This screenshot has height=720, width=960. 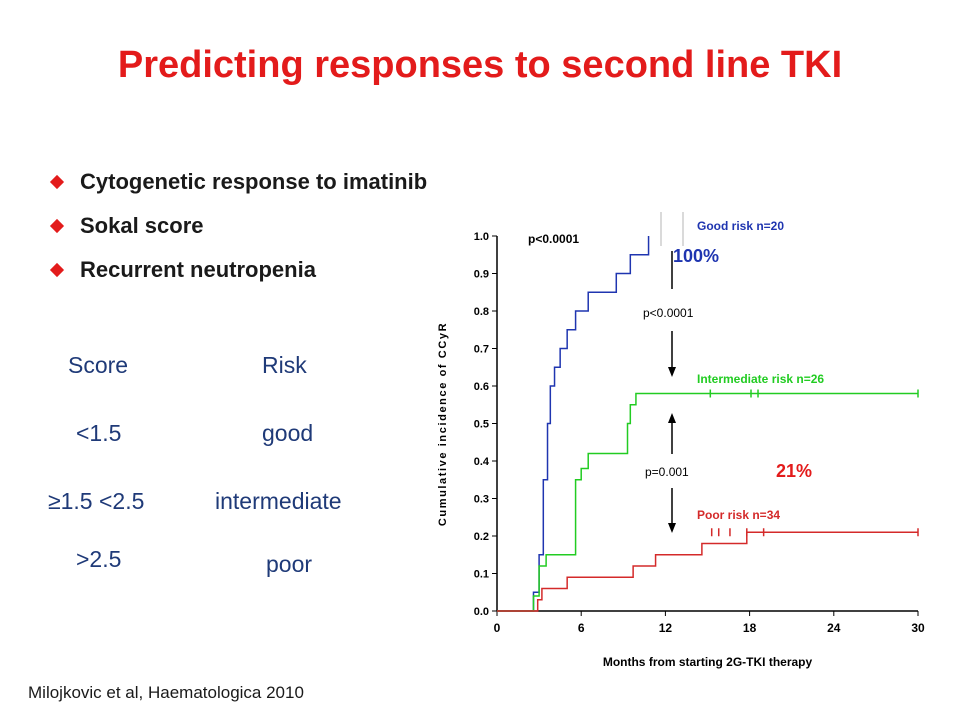 What do you see at coordinates (288, 433) in the screenshot?
I see `risk-cell: good` at bounding box center [288, 433].